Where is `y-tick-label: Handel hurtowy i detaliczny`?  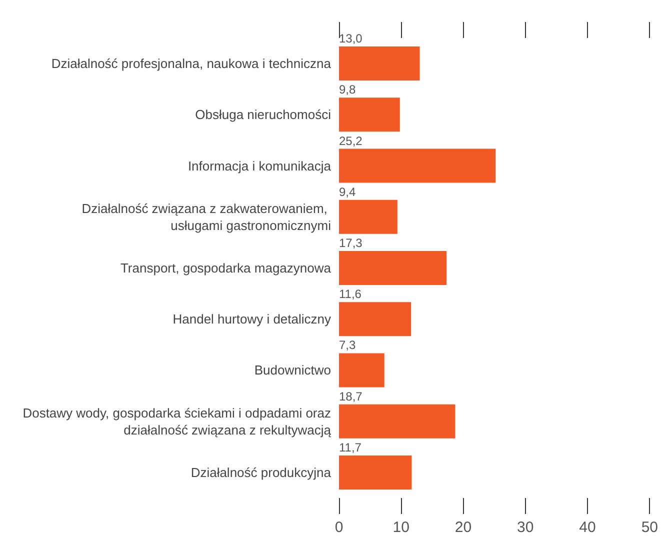
y-tick-label: Handel hurtowy i detaliczny is located at coordinates (252, 319).